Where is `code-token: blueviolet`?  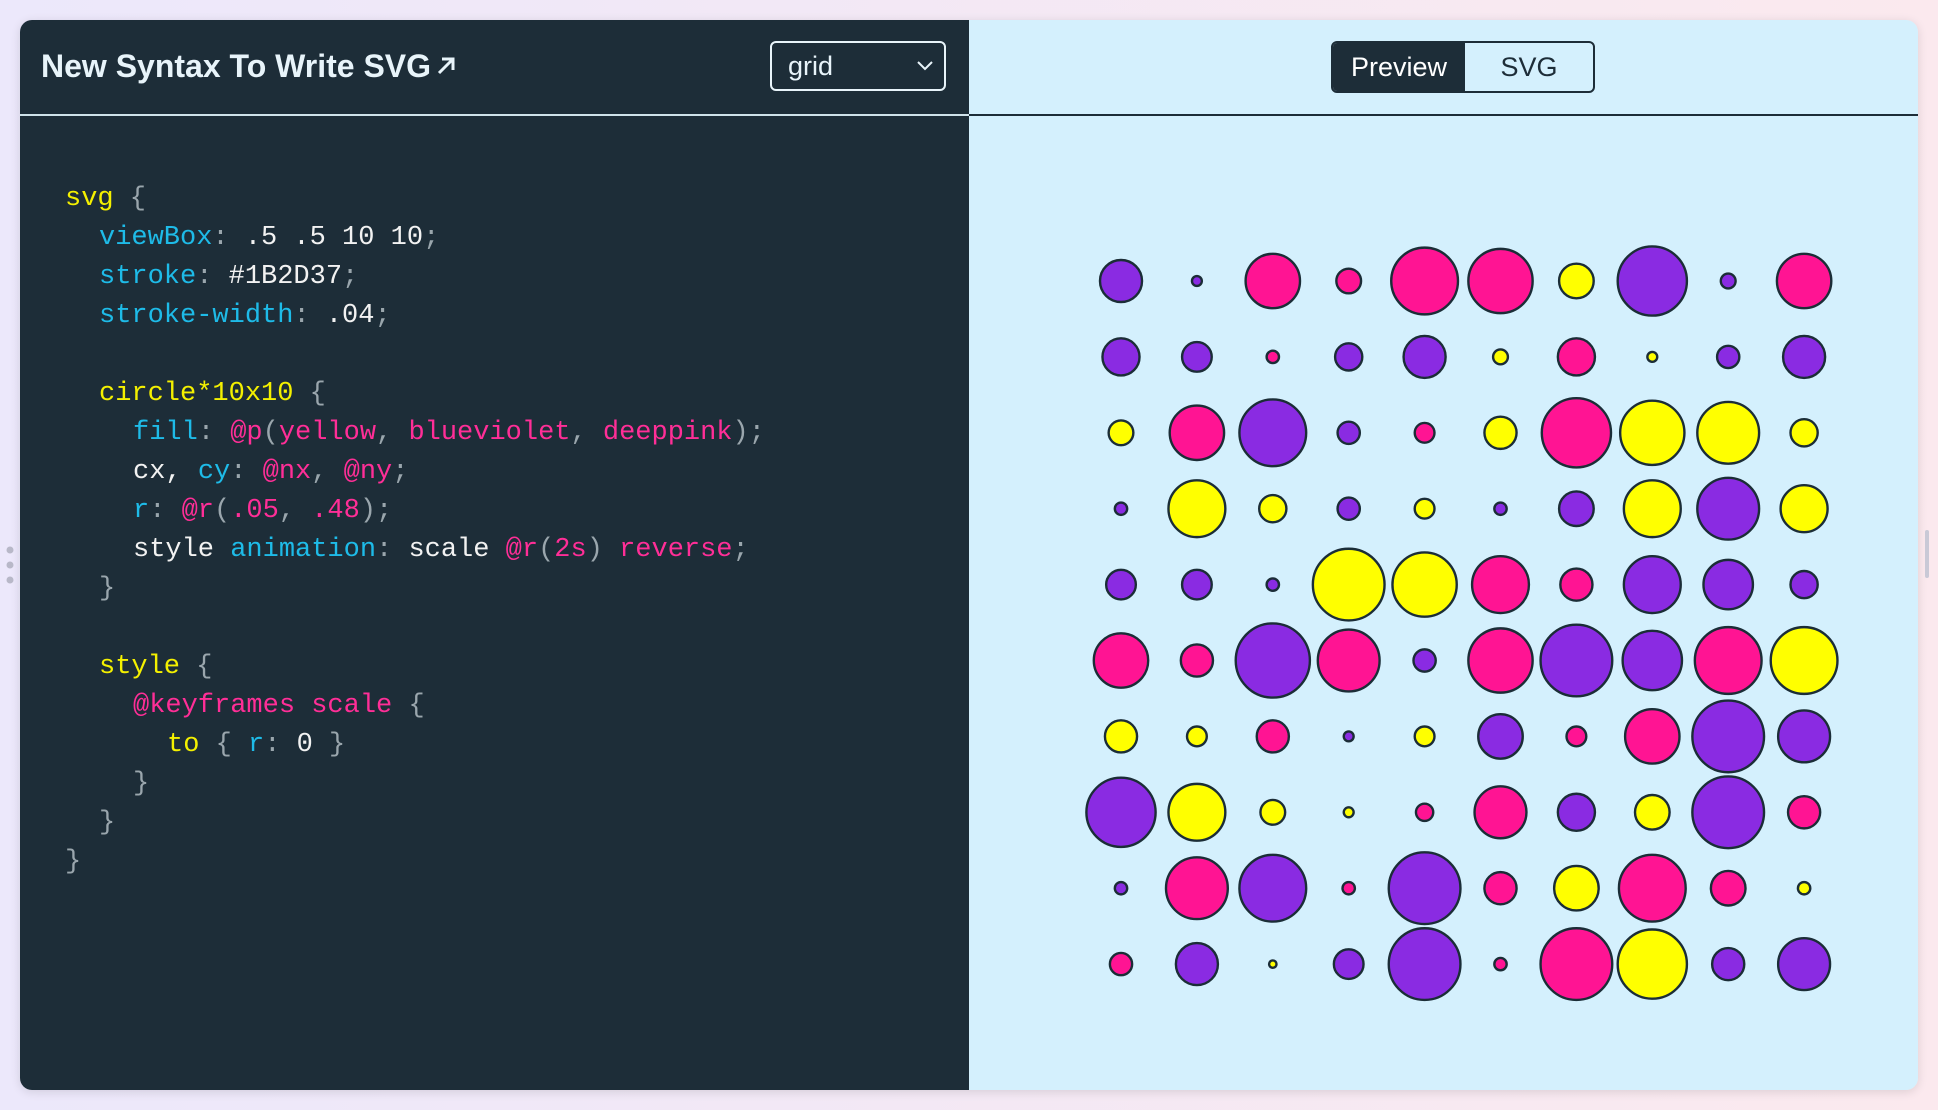 code-token: blueviolet is located at coordinates (489, 433).